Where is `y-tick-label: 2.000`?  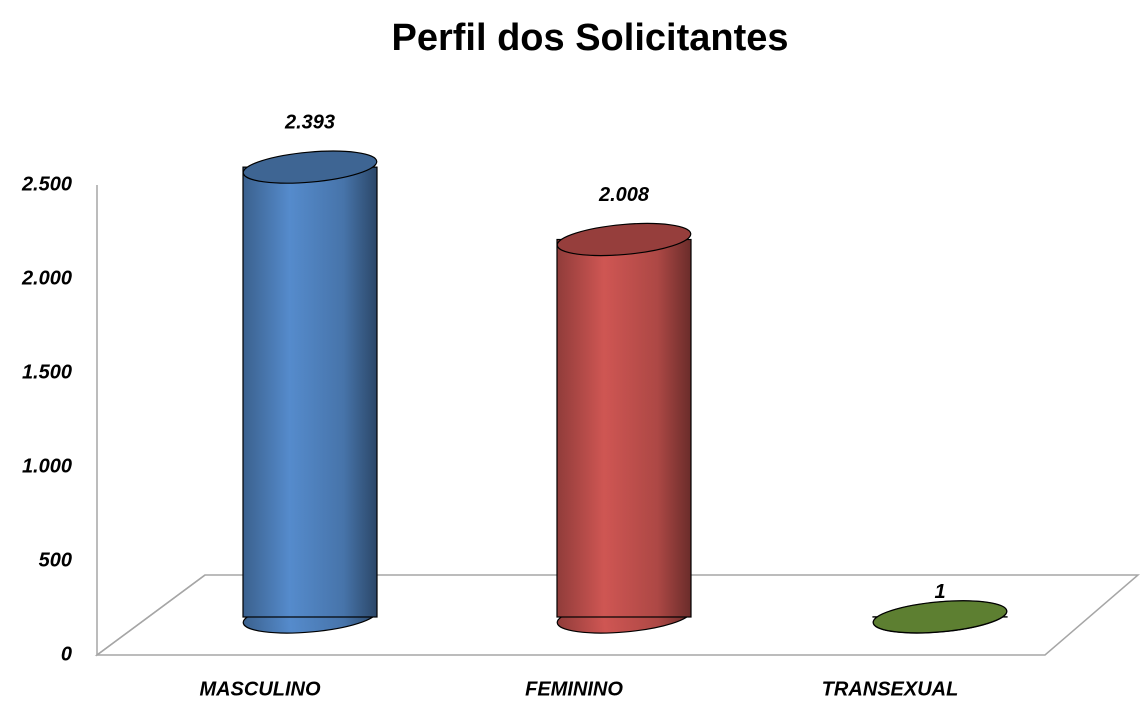 y-tick-label: 2.000 is located at coordinates (46, 278).